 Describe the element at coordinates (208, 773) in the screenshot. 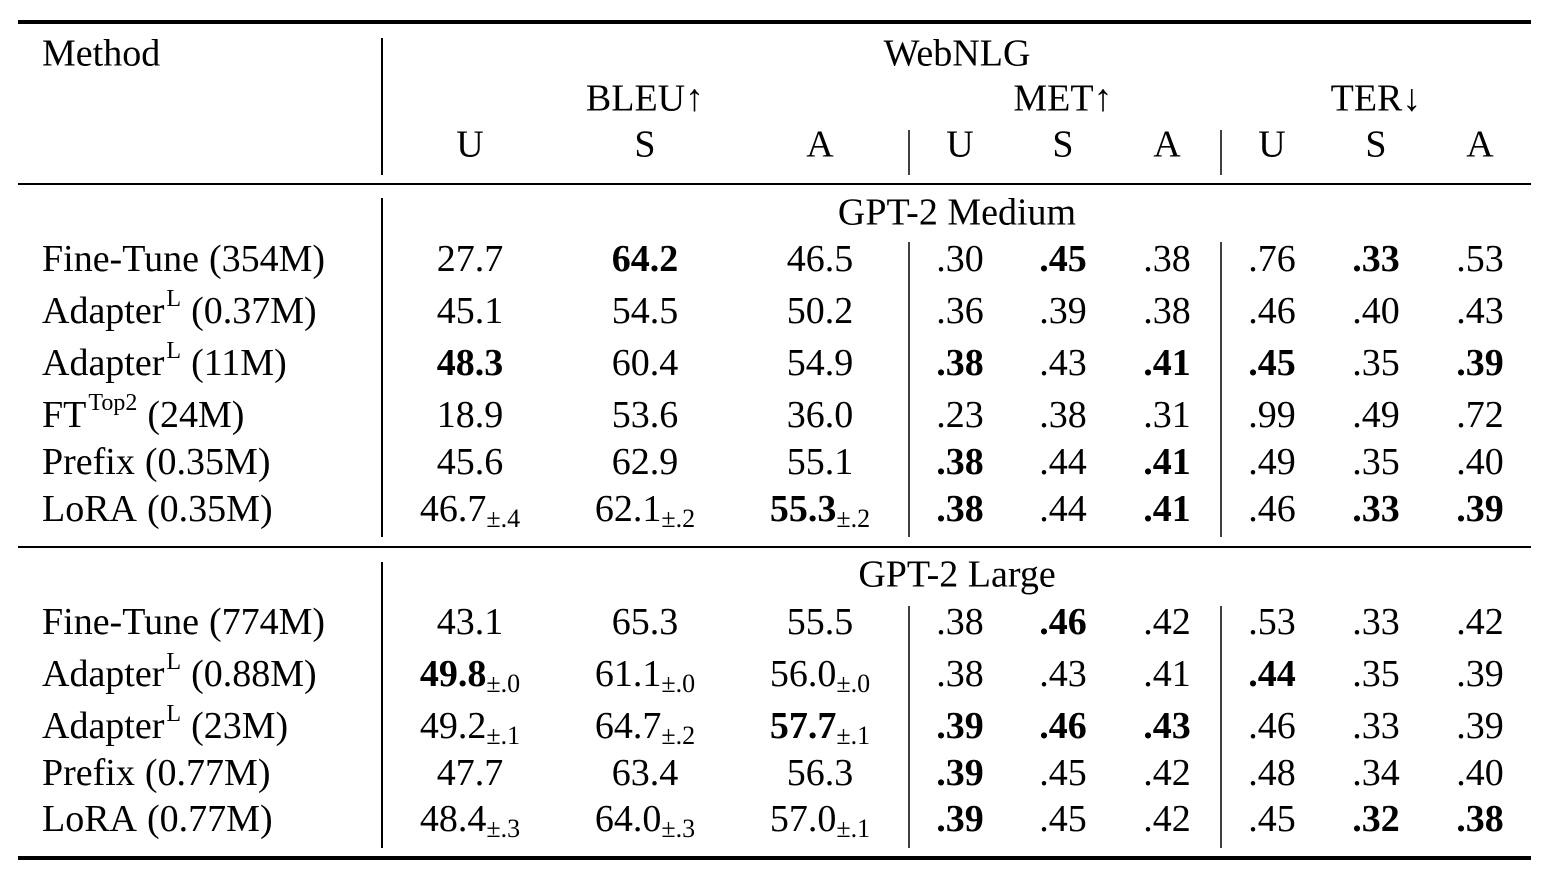

I see `method-size: (0.77M)` at that location.